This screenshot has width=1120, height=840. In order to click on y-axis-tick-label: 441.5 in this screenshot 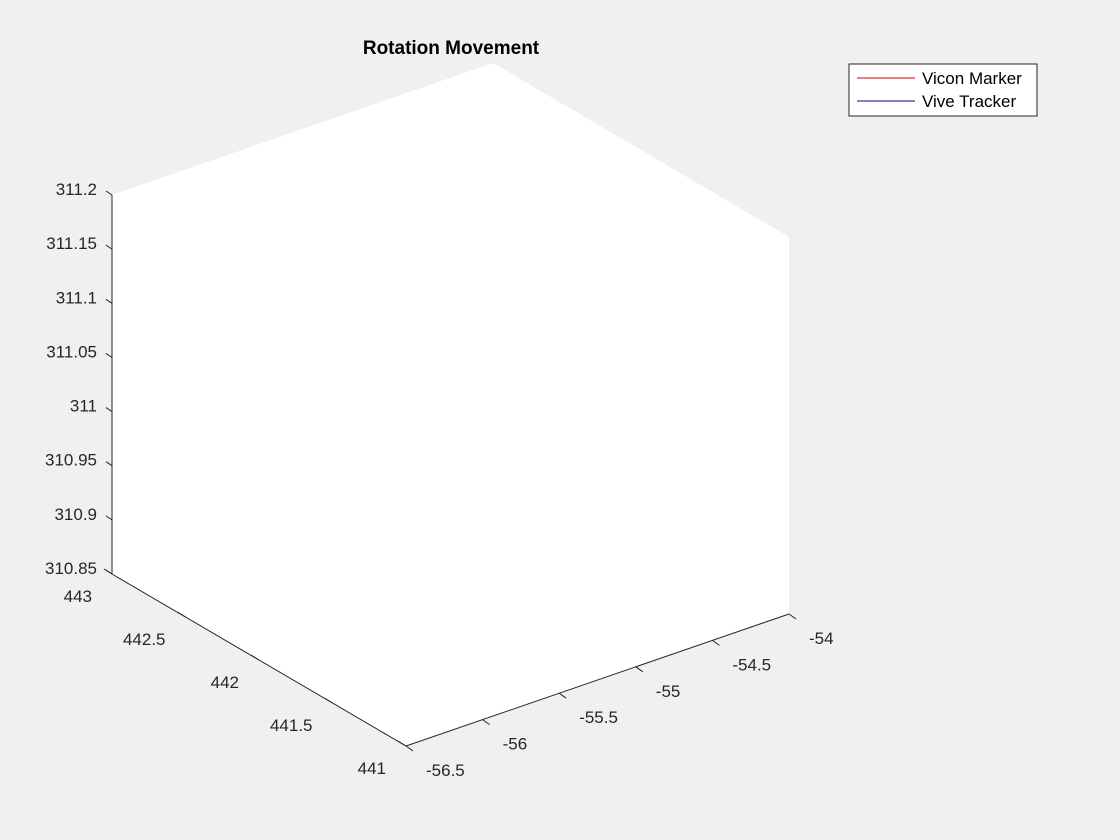, I will do `click(291, 725)`.